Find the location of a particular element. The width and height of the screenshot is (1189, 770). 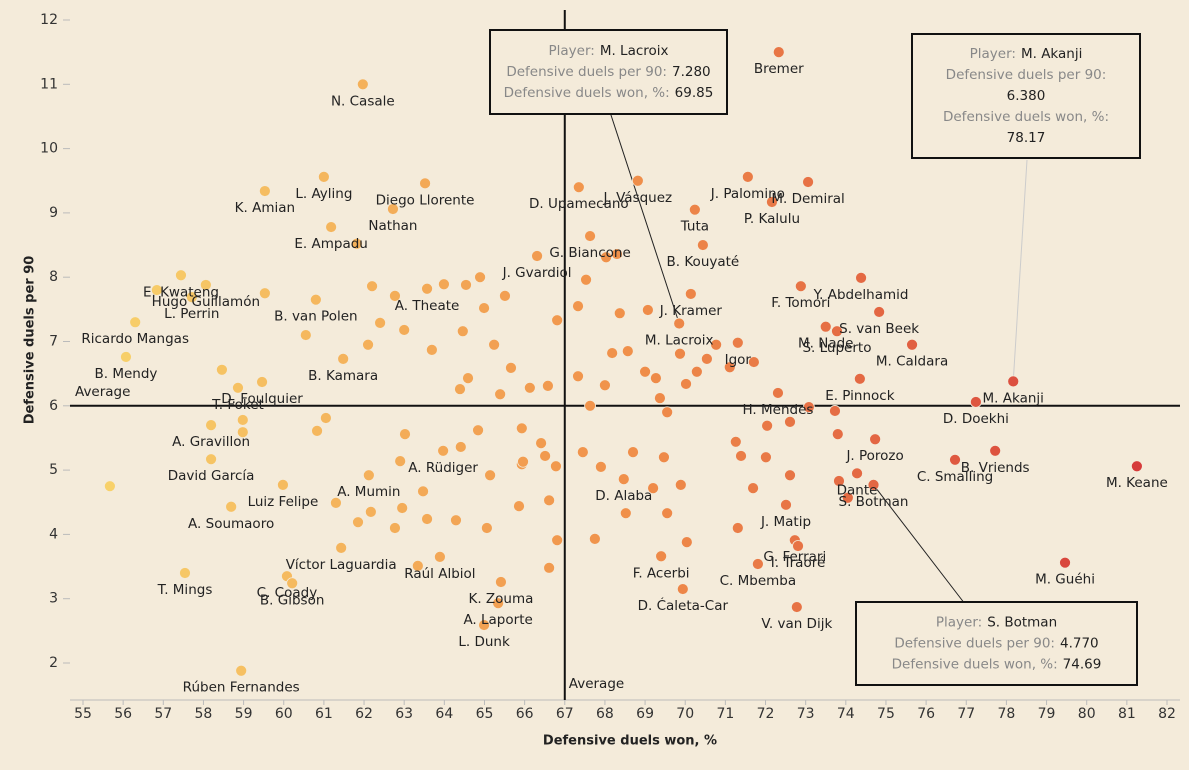

point-label: J. Matip is located at coordinates (785, 522).